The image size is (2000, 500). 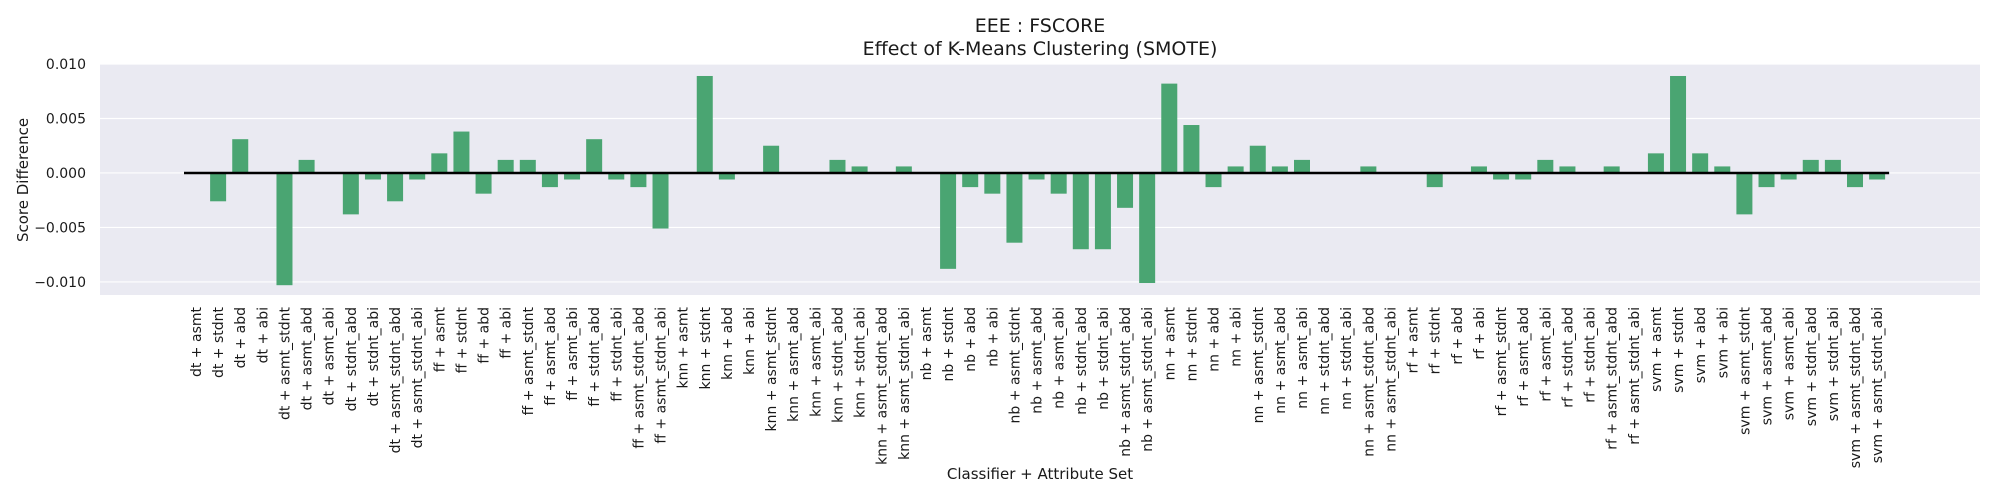 I want to click on y-axis-label: Score Difference, so click(x=23, y=180).